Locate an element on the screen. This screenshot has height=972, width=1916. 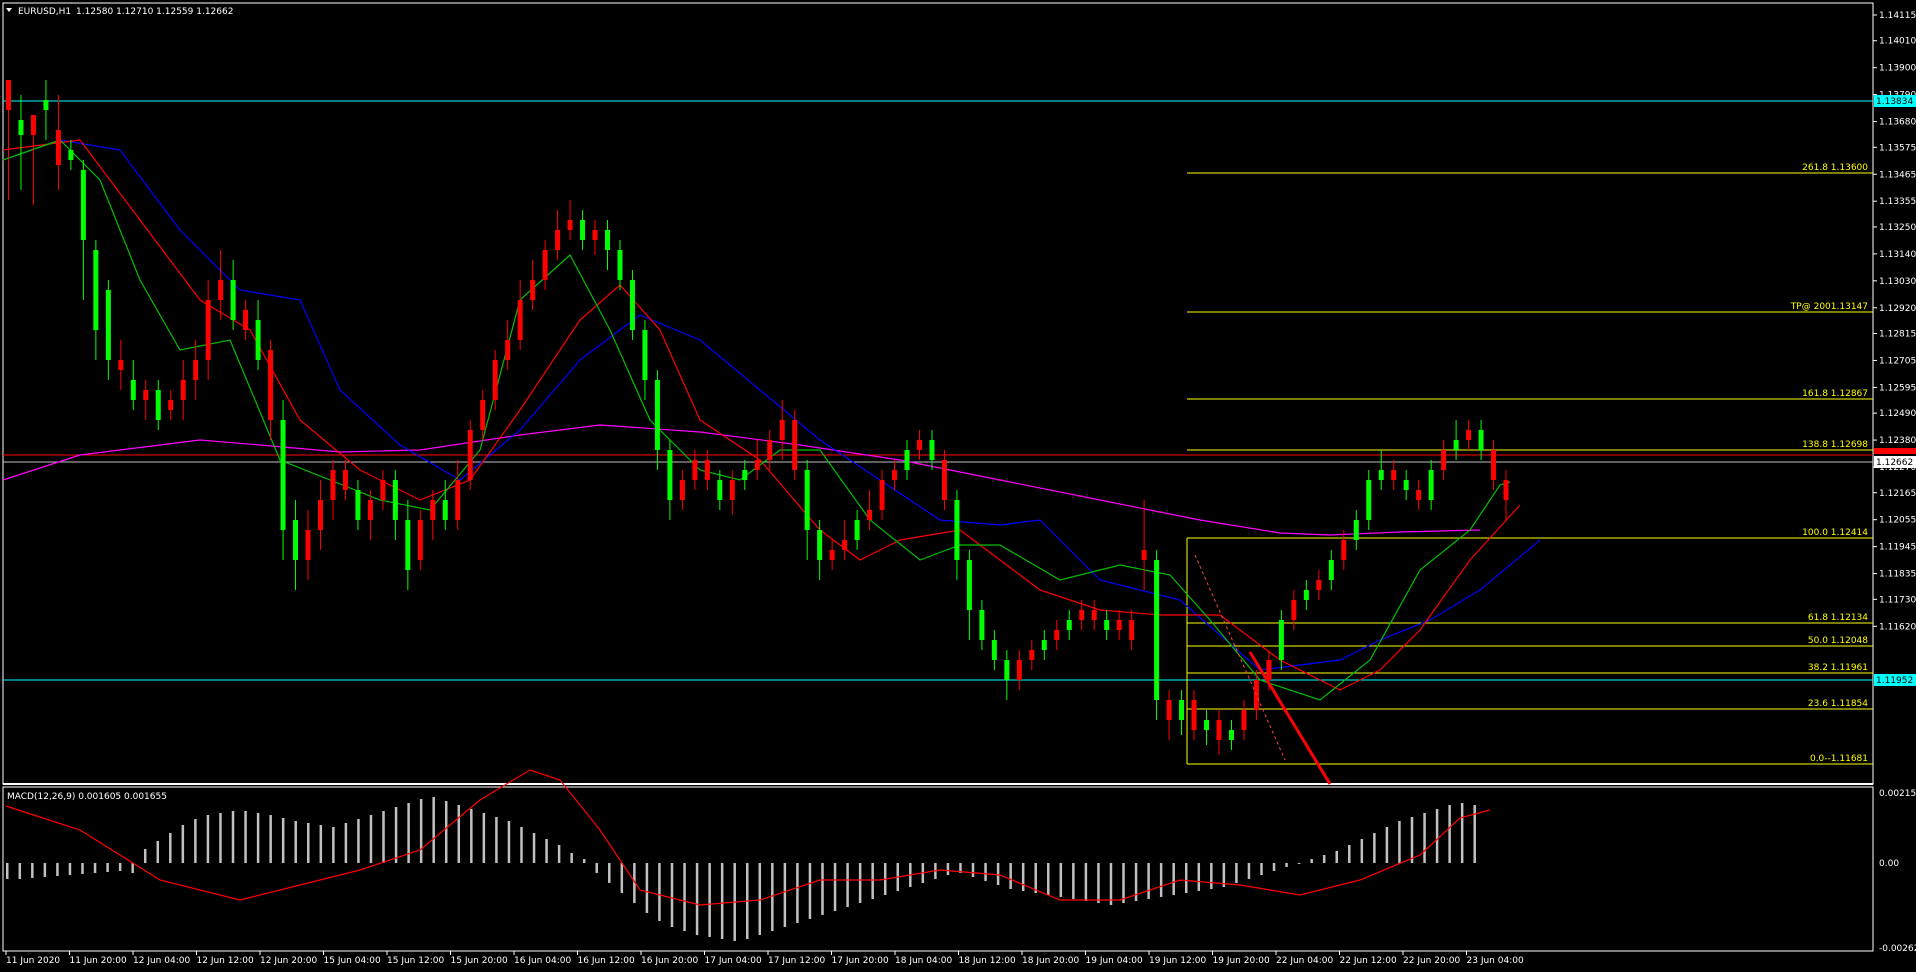
time-label: 11 Jun 2020 is located at coordinates (33, 961).